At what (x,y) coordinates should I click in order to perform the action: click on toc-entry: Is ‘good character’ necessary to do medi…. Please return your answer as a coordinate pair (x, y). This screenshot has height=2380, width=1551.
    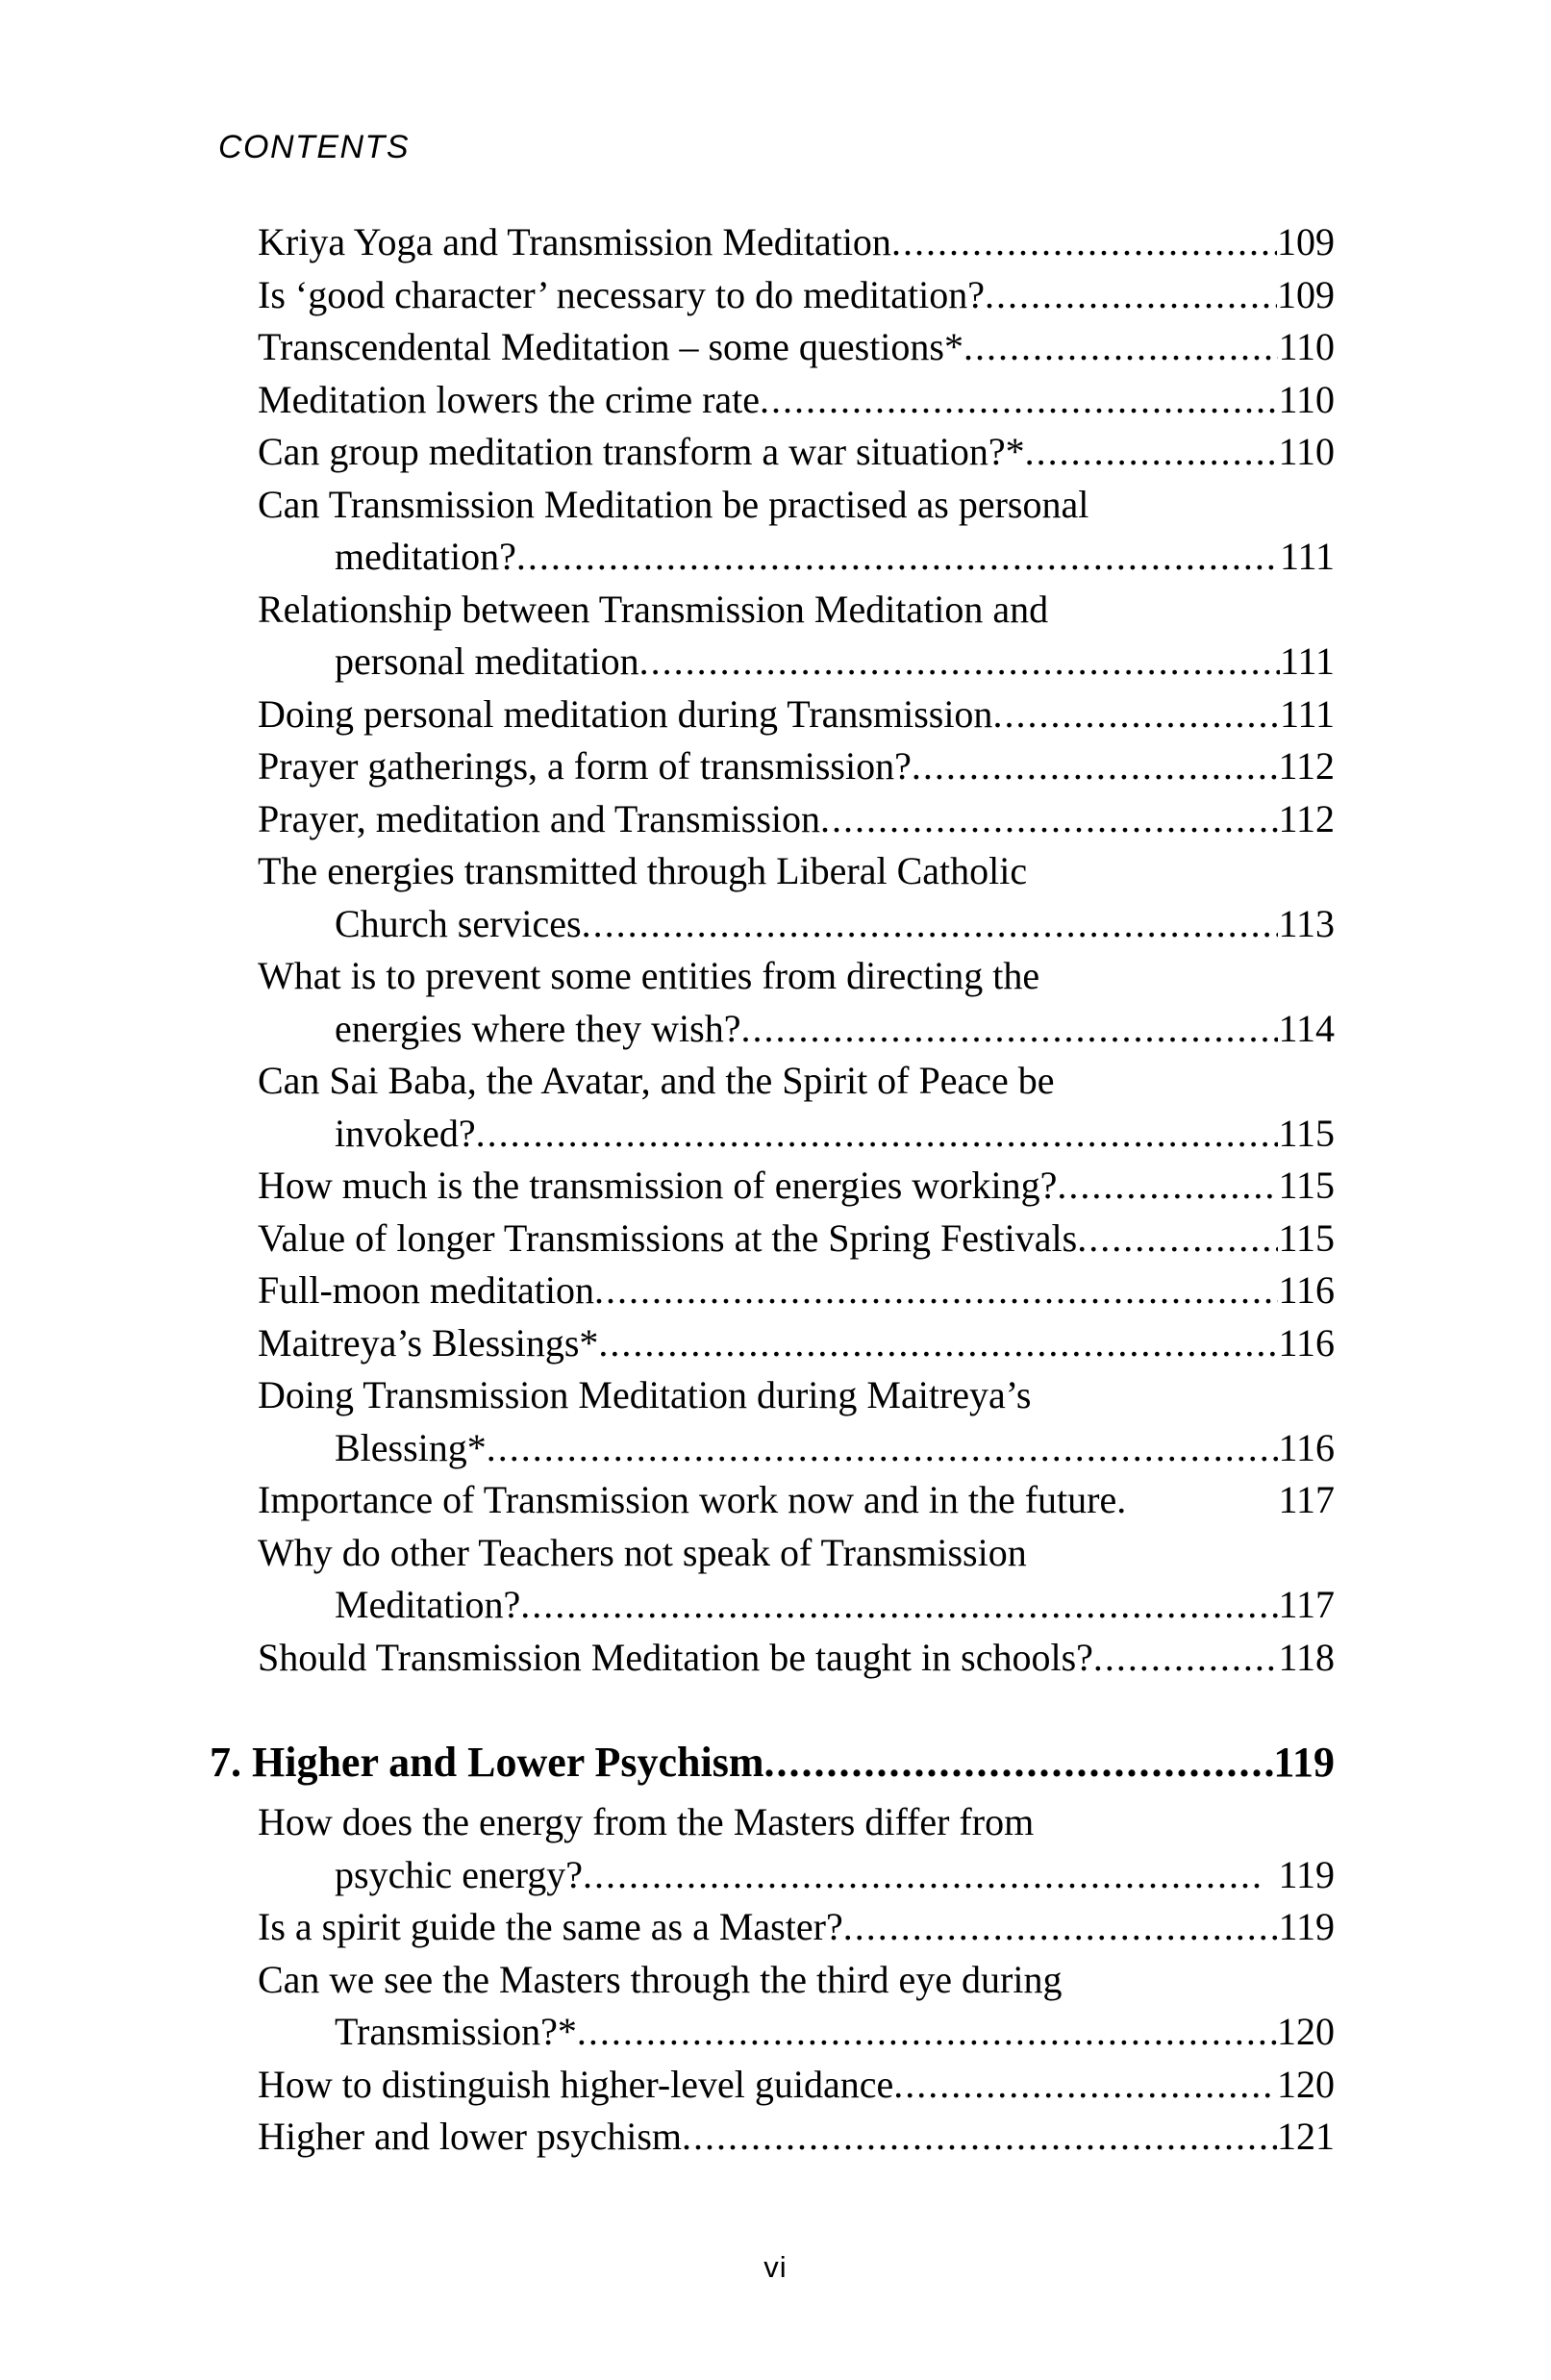
    Looking at the image, I should click on (796, 296).